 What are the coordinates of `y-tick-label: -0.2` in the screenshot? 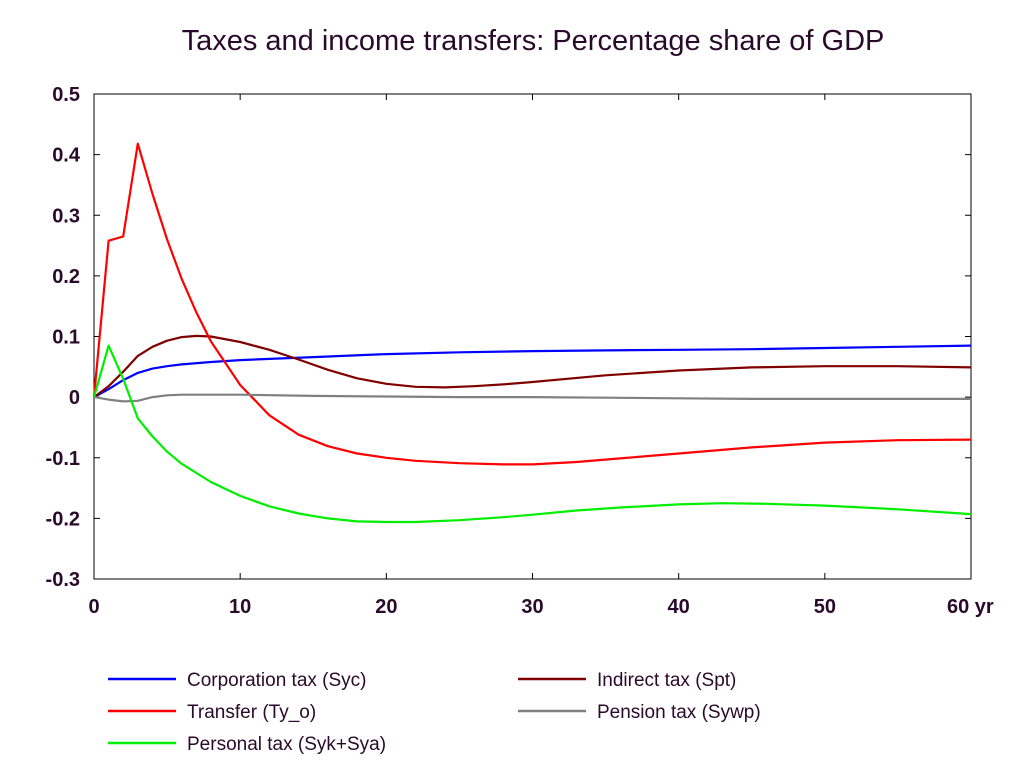 It's located at (63, 519).